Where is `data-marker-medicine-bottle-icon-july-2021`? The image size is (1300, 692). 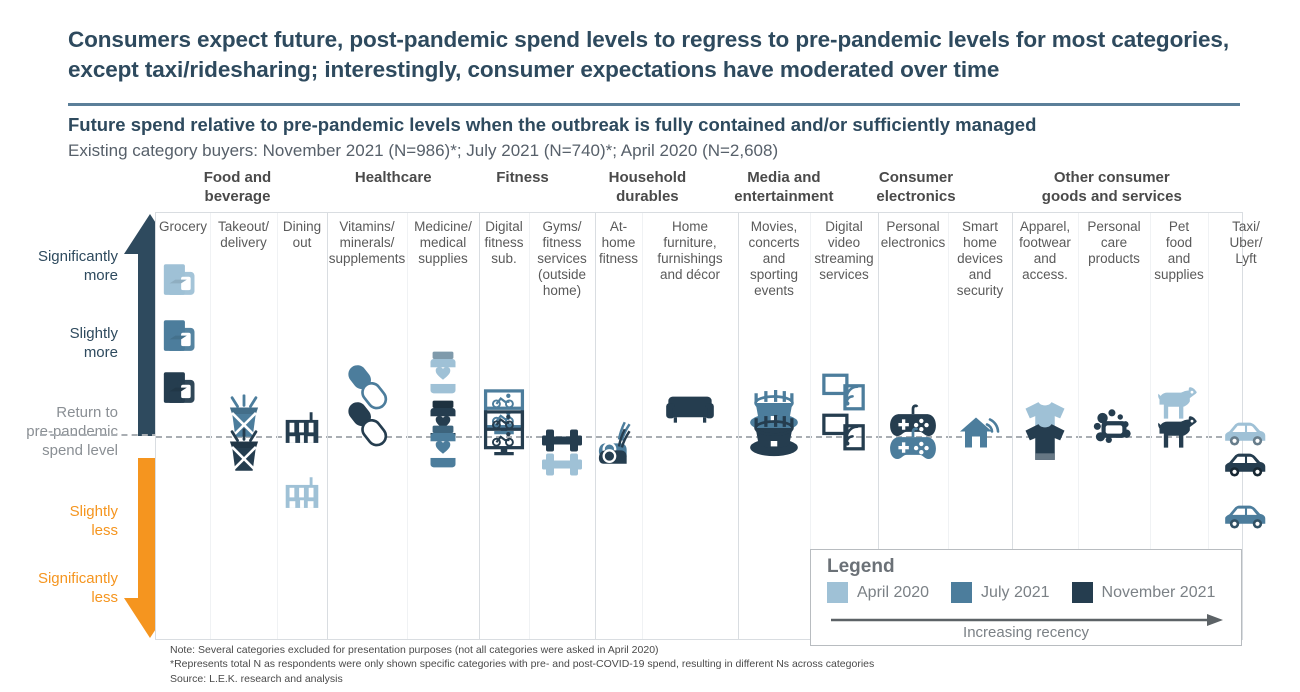
data-marker-medicine-bottle-icon-july-2021 is located at coordinates (443, 449).